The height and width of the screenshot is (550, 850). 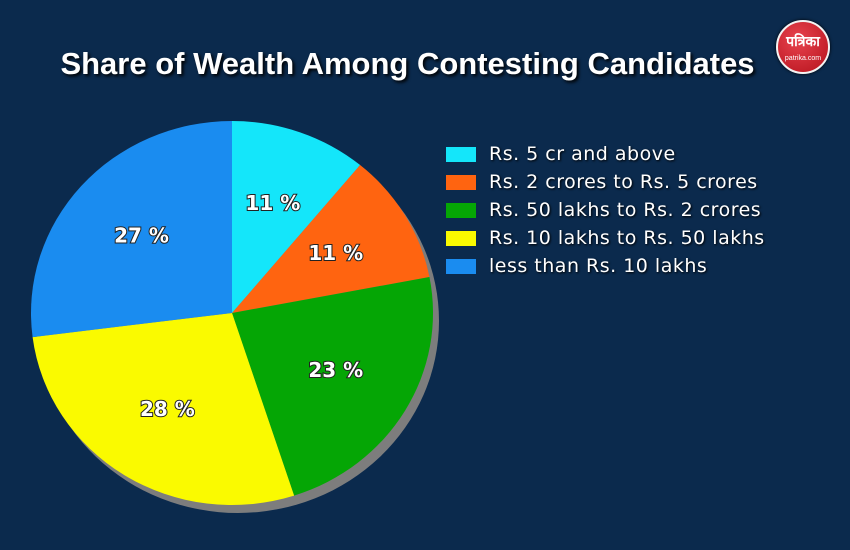 I want to click on legend-label: Rs. 5 cr and above, so click(x=582, y=154).